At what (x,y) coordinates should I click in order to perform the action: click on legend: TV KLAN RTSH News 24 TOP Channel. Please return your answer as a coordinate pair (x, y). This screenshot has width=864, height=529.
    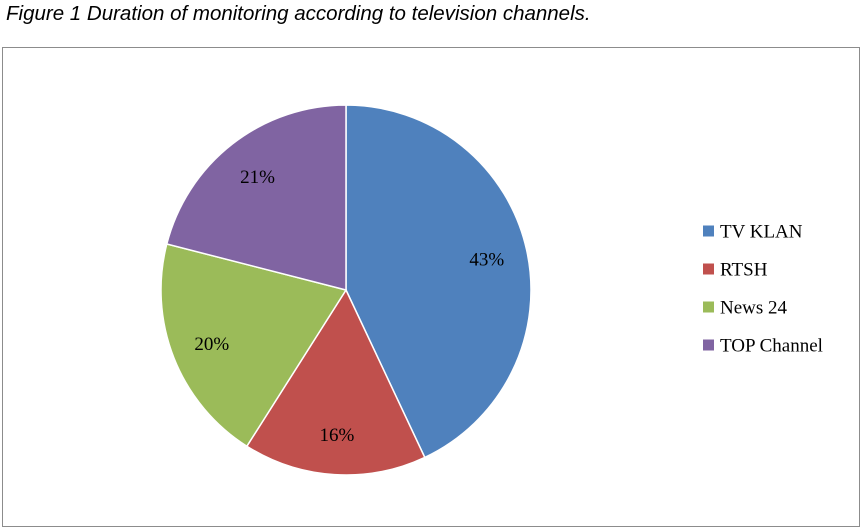
    Looking at the image, I should click on (763, 289).